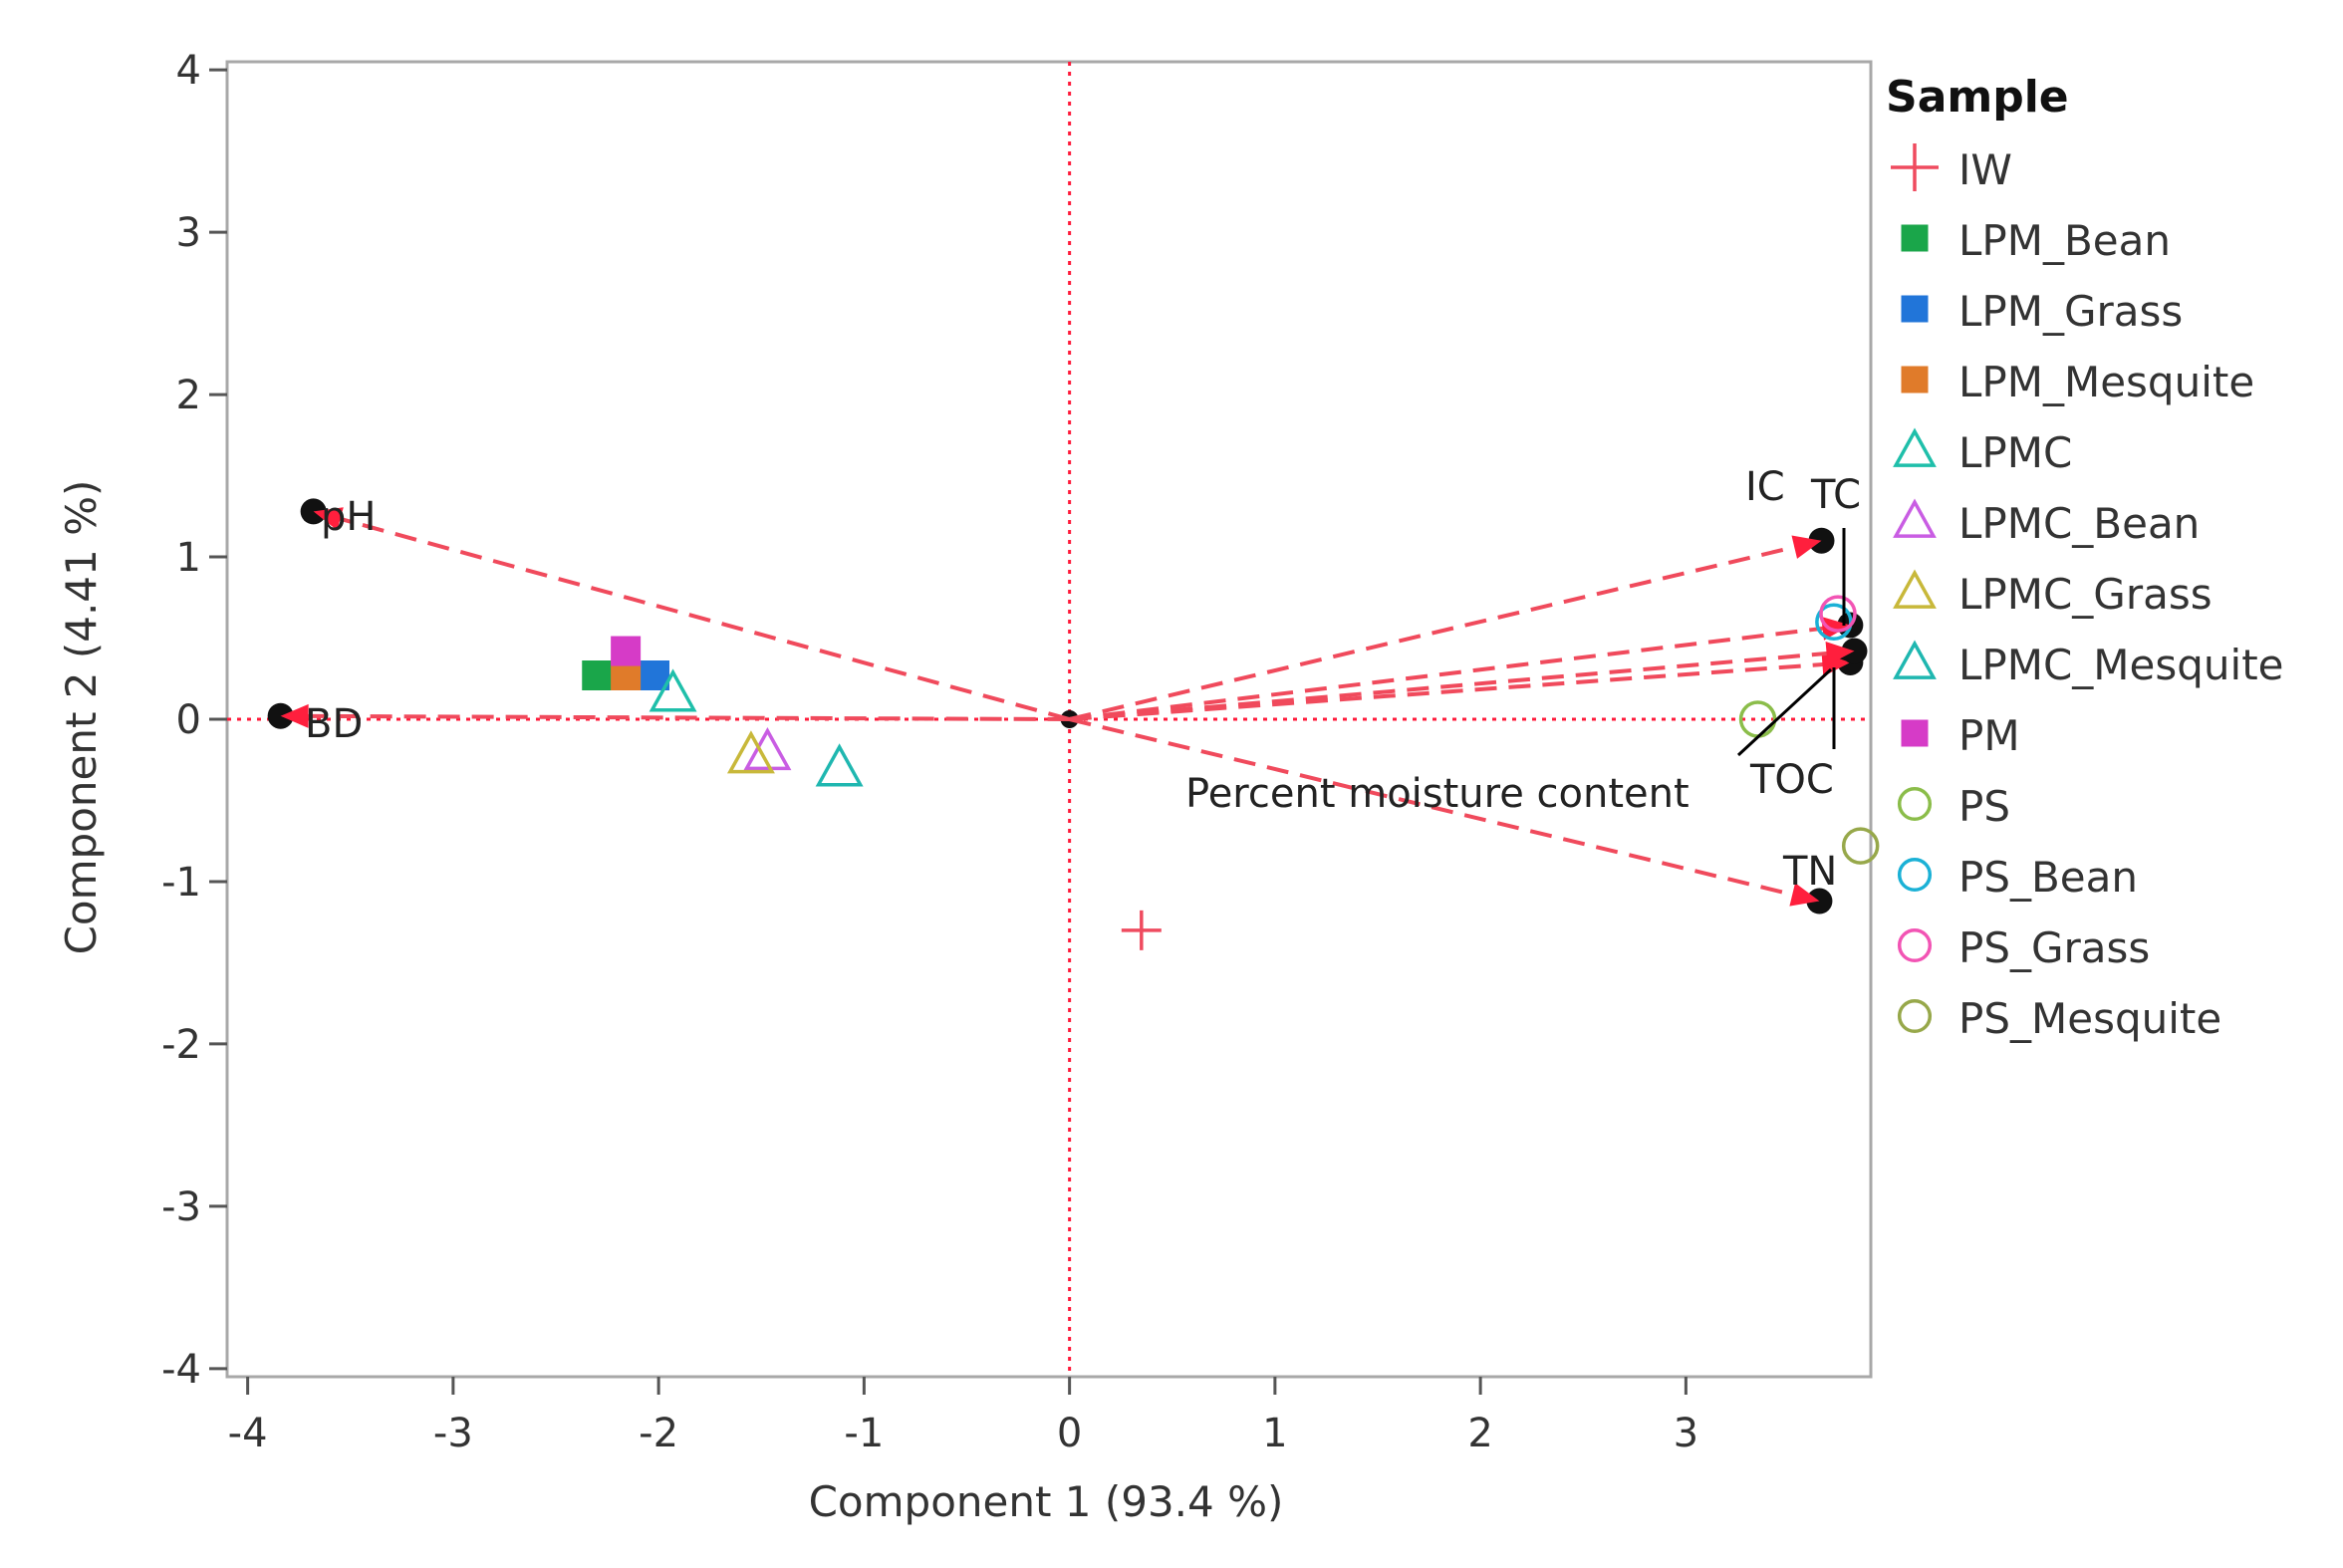 This screenshot has height=1568, width=2343. Describe the element at coordinates (750, 752) in the screenshot. I see `point-lpmc-grass` at that location.